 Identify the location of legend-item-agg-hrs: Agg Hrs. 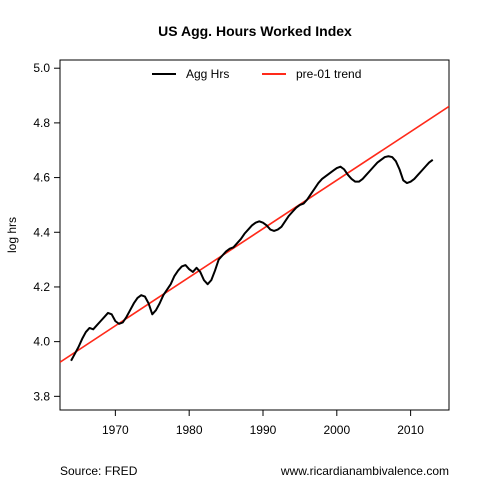
(190, 74).